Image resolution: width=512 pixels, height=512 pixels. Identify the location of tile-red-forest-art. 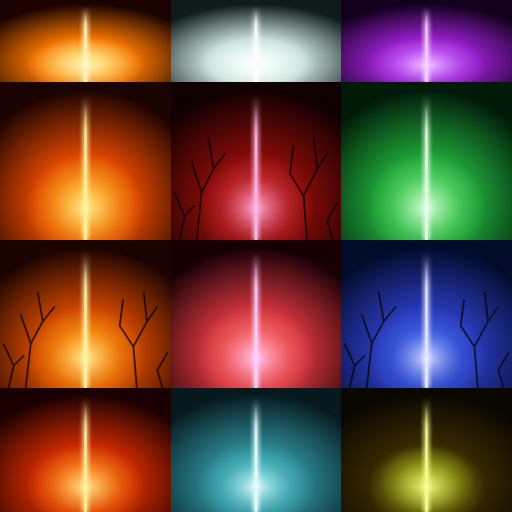
(256, 161).